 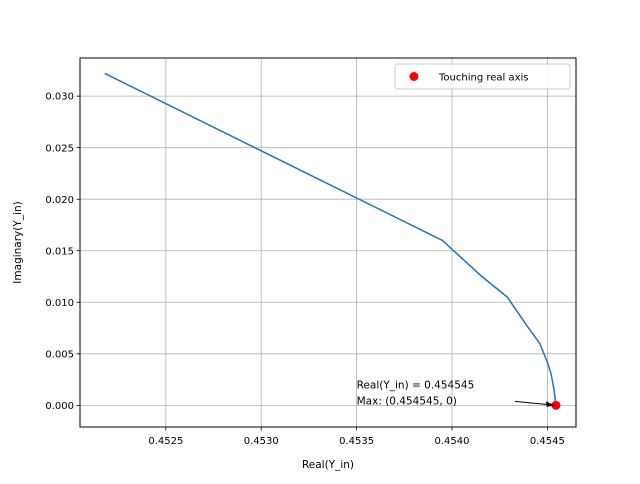 What do you see at coordinates (452, 441) in the screenshot?
I see `x-tick-label: 0.4540` at bounding box center [452, 441].